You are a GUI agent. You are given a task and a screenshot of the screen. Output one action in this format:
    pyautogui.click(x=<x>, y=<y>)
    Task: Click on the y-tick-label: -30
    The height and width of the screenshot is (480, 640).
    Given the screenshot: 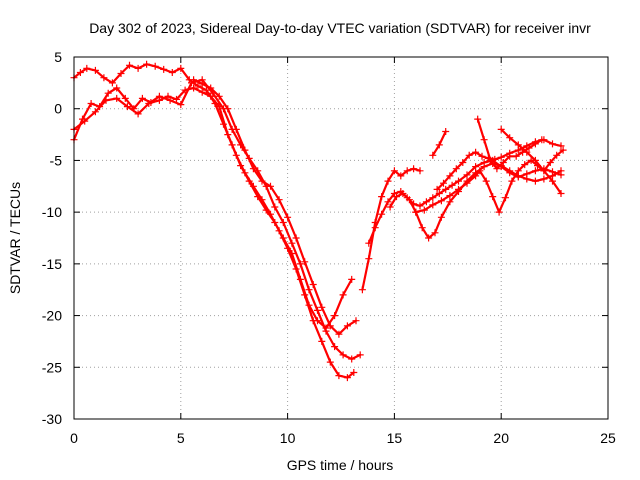 What is the action you would take?
    pyautogui.click(x=52, y=419)
    